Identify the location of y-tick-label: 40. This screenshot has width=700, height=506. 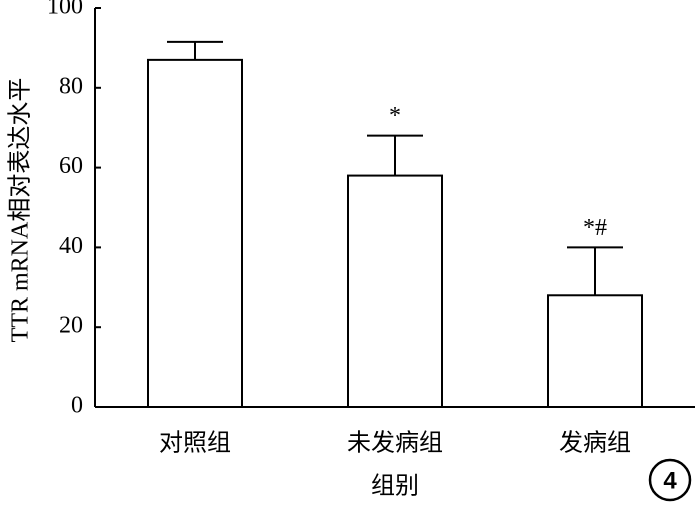
(71, 246).